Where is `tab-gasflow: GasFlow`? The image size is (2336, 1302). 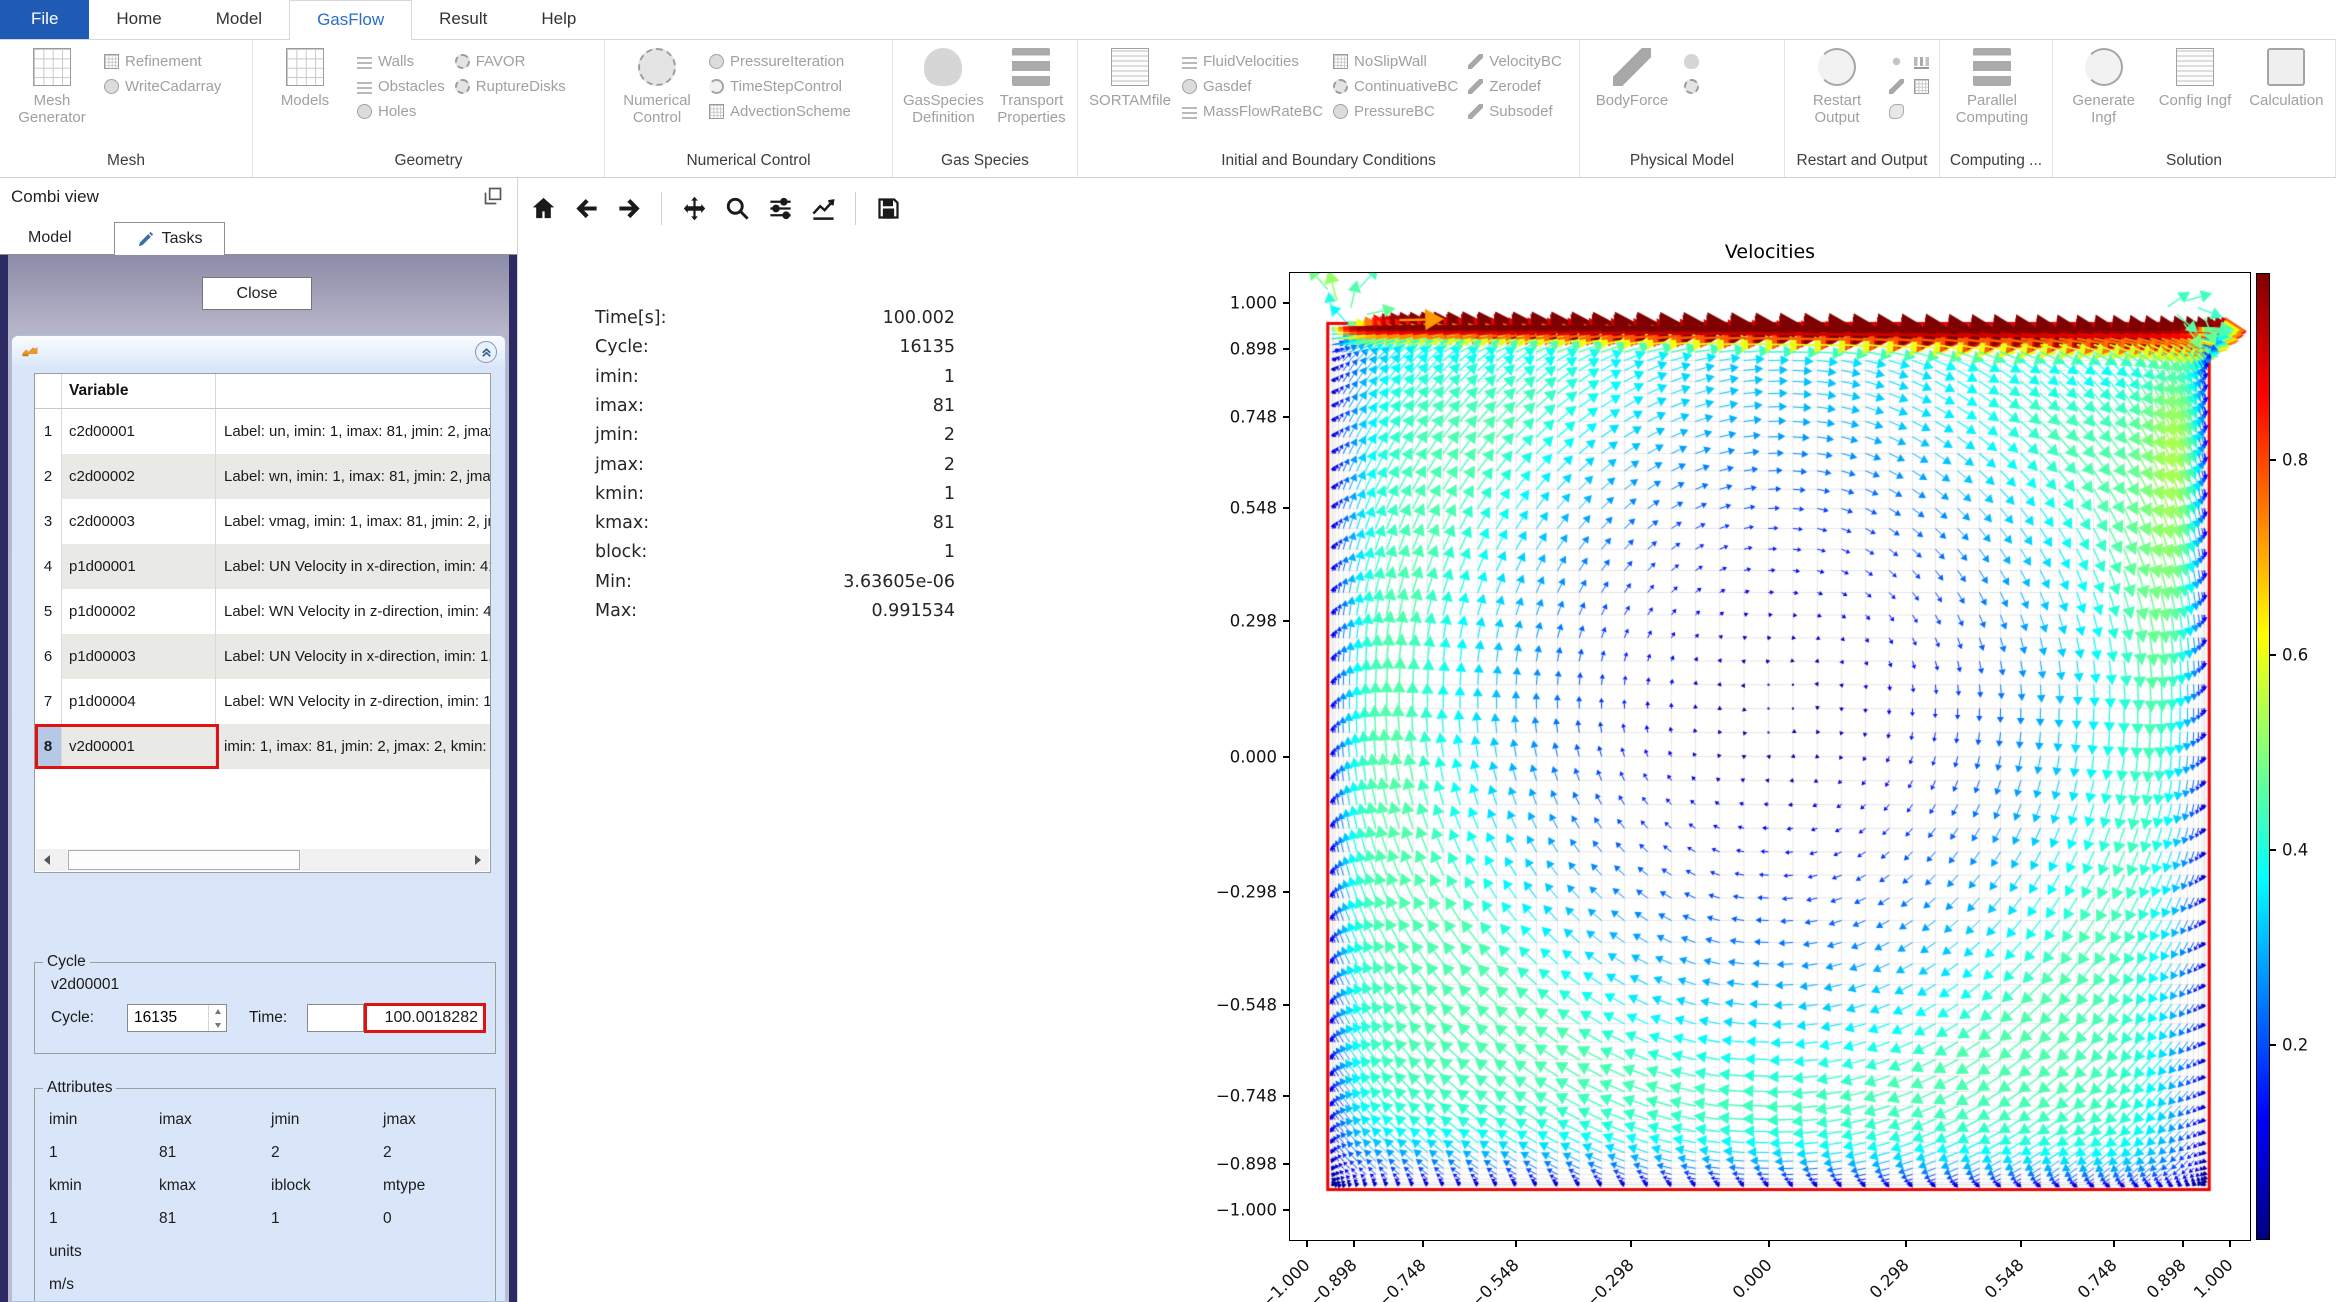
tab-gasflow: GasFlow is located at coordinates (351, 20).